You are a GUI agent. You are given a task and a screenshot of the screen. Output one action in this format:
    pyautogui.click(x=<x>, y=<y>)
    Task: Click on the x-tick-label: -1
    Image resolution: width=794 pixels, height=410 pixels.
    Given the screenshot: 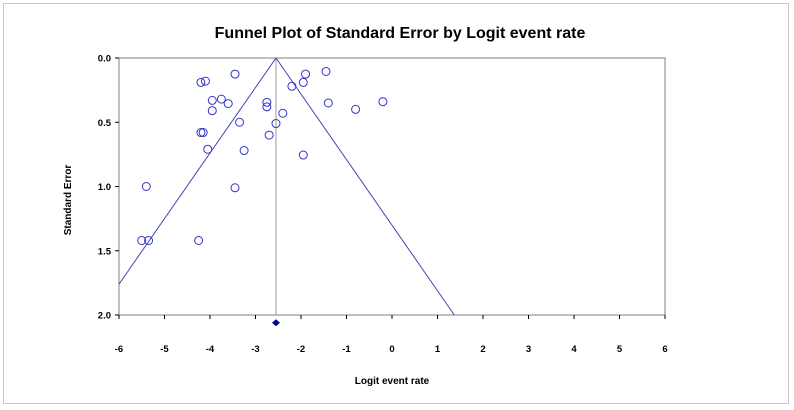 What is the action you would take?
    pyautogui.click(x=346, y=349)
    